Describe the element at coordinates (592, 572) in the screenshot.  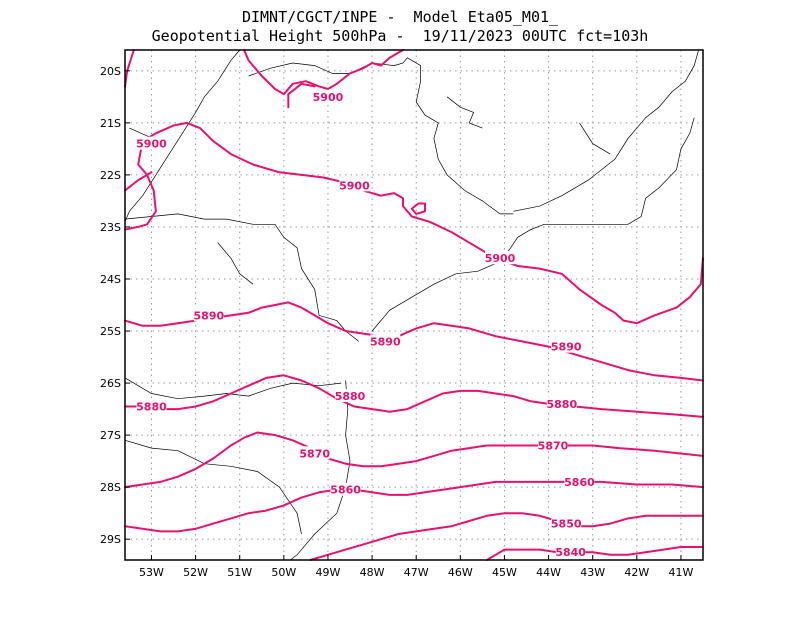
I see `x-tick-label: 43W` at that location.